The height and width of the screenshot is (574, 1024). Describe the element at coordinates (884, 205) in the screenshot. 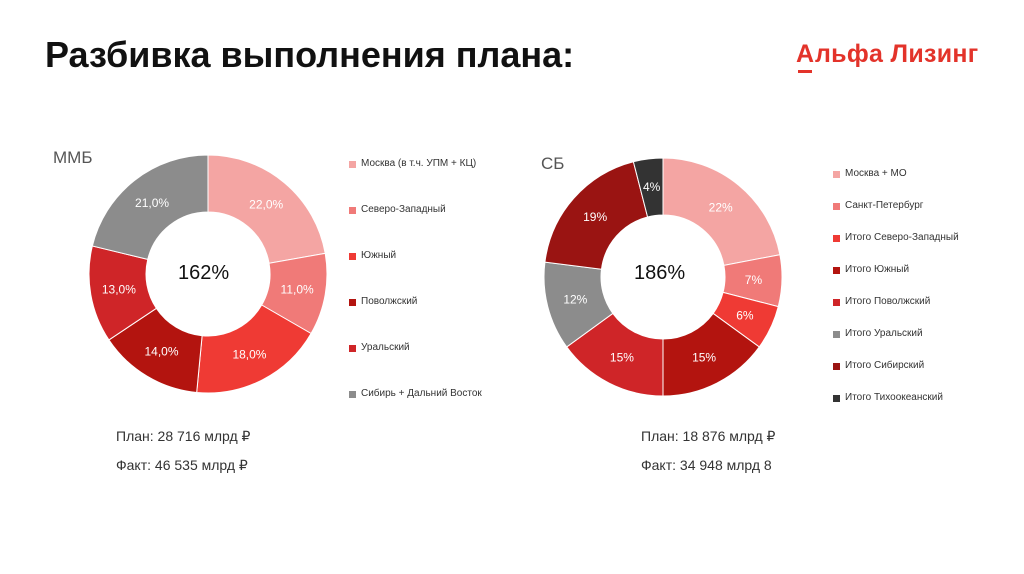

I see `legend-label: Санкт-Петербург` at that location.